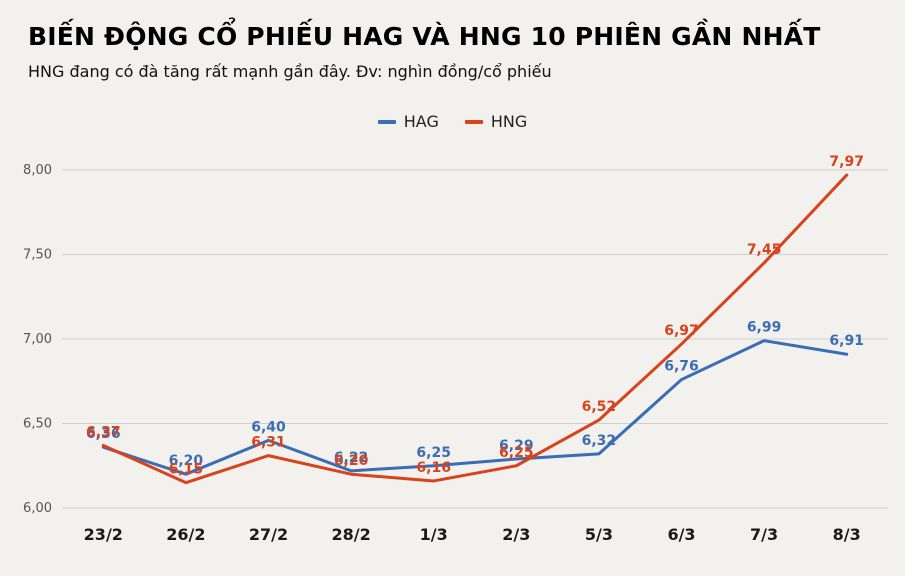 Image resolution: width=905 pixels, height=576 pixels. Describe the element at coordinates (599, 534) in the screenshot. I see `x-axis-tick-label: 5/3` at that location.